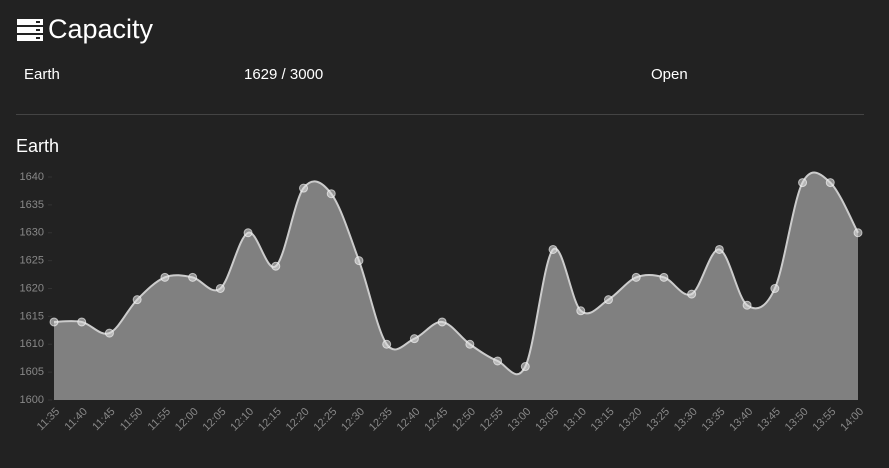 The height and width of the screenshot is (468, 889). Describe the element at coordinates (630, 420) in the screenshot. I see `x-tick-label: 13:20` at that location.